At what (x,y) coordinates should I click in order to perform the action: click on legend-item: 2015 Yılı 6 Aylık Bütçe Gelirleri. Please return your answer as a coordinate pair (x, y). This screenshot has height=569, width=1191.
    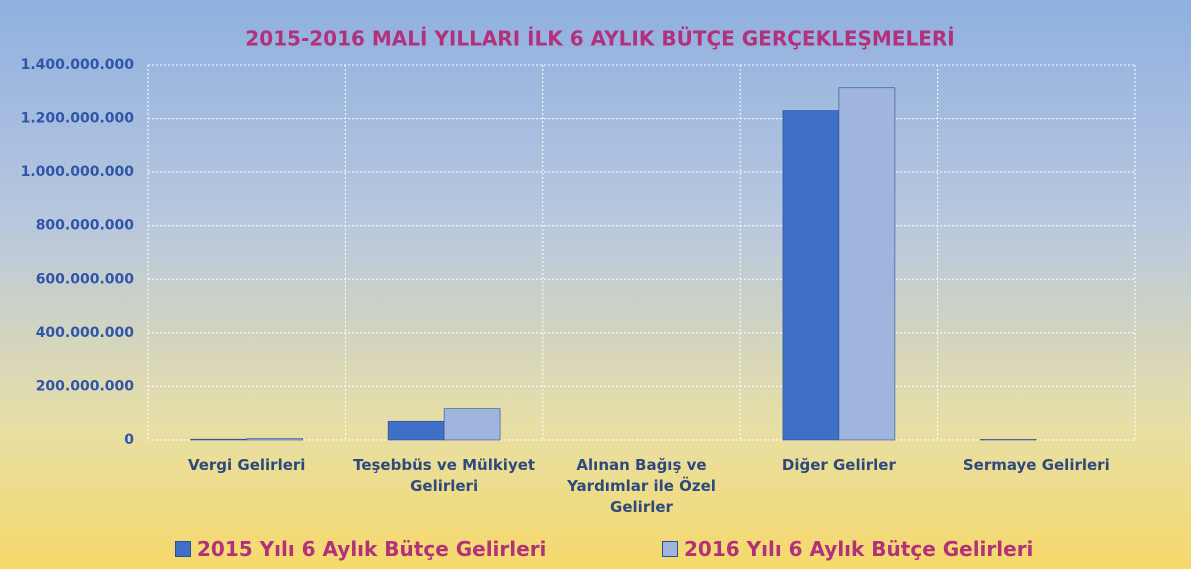
    Looking at the image, I should click on (360, 549).